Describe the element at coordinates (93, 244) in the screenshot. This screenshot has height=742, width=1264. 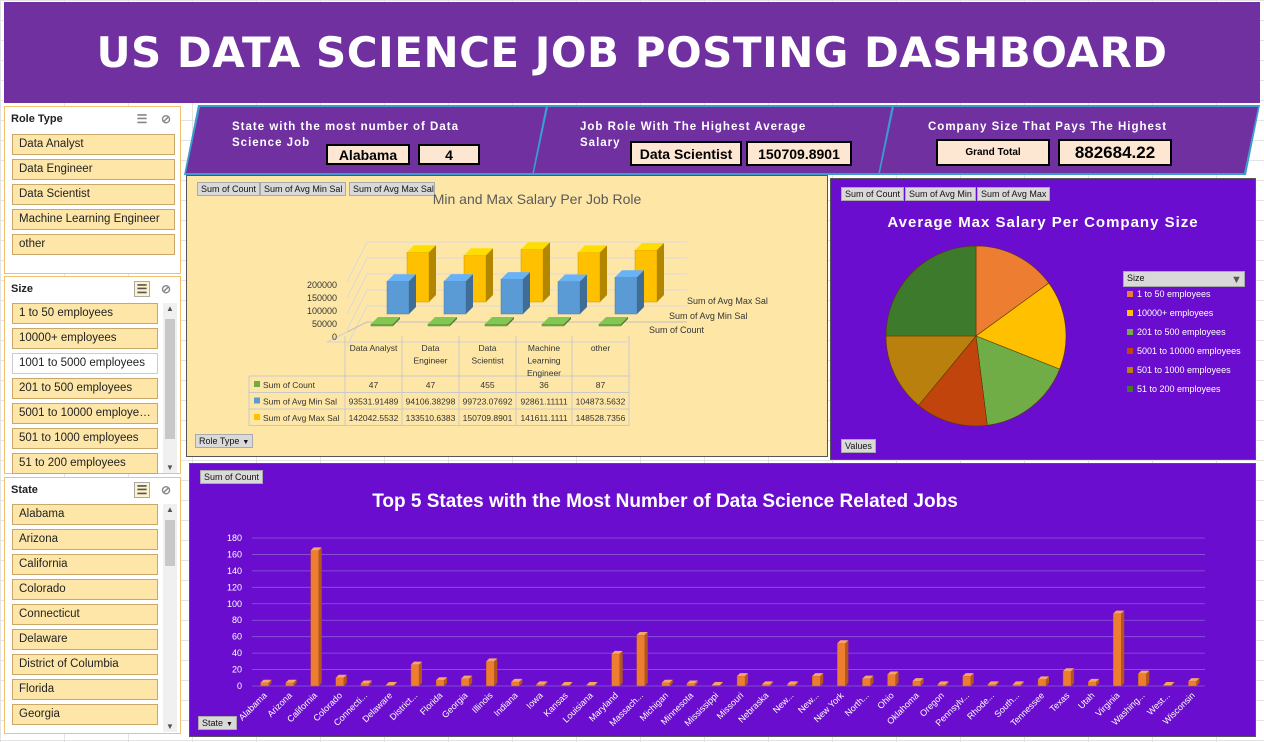
I see `slicer-item-other: other` at that location.